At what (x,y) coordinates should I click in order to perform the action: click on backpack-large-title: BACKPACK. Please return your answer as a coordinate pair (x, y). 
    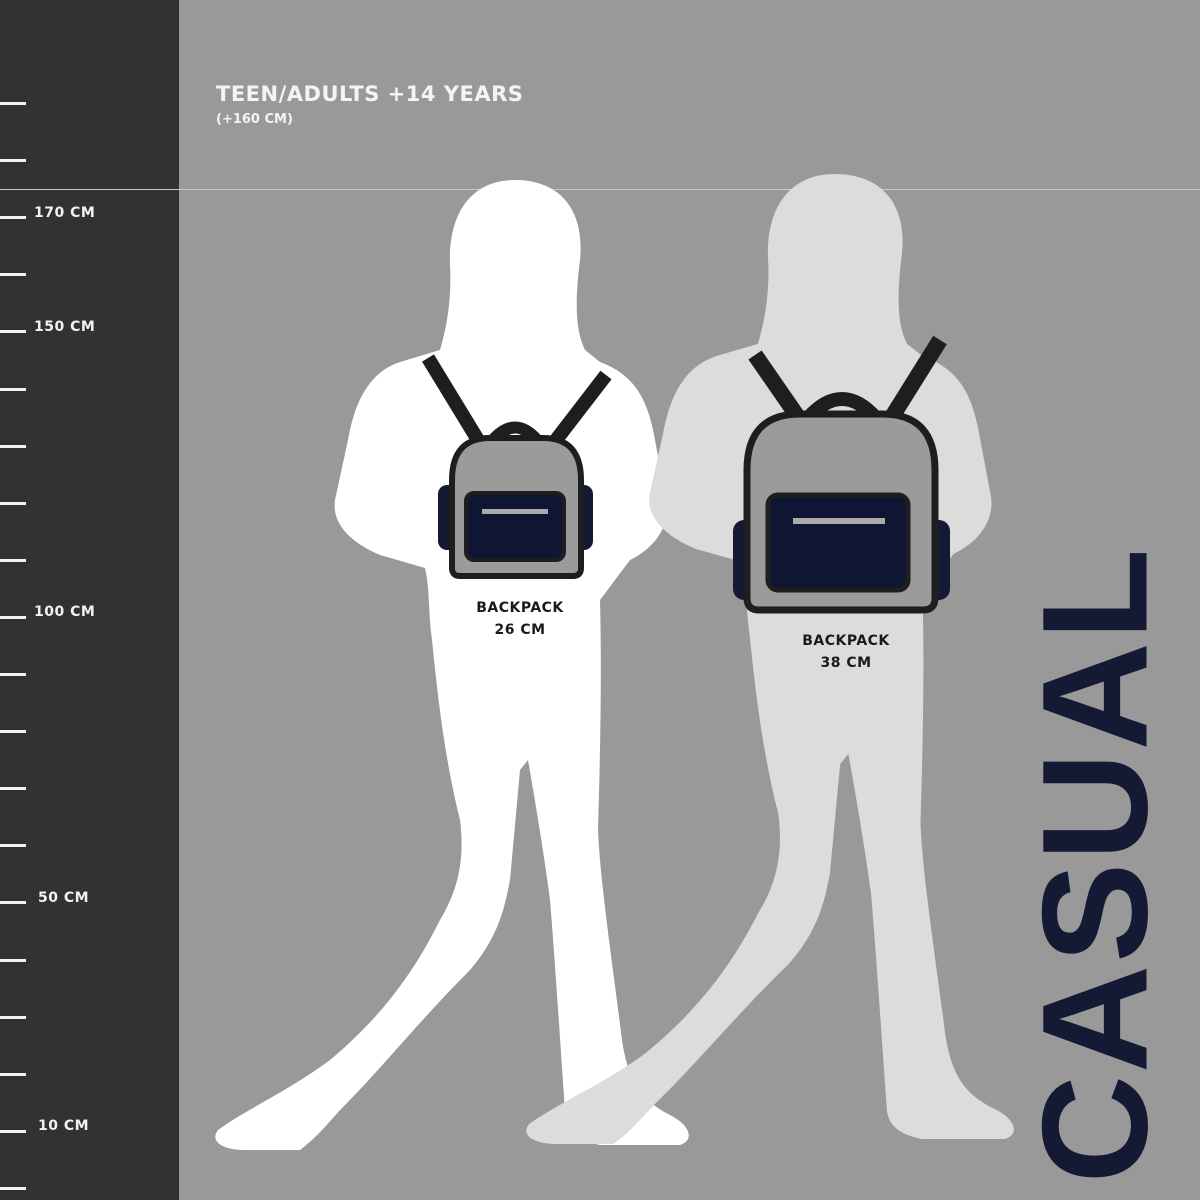
    Looking at the image, I should click on (846, 641).